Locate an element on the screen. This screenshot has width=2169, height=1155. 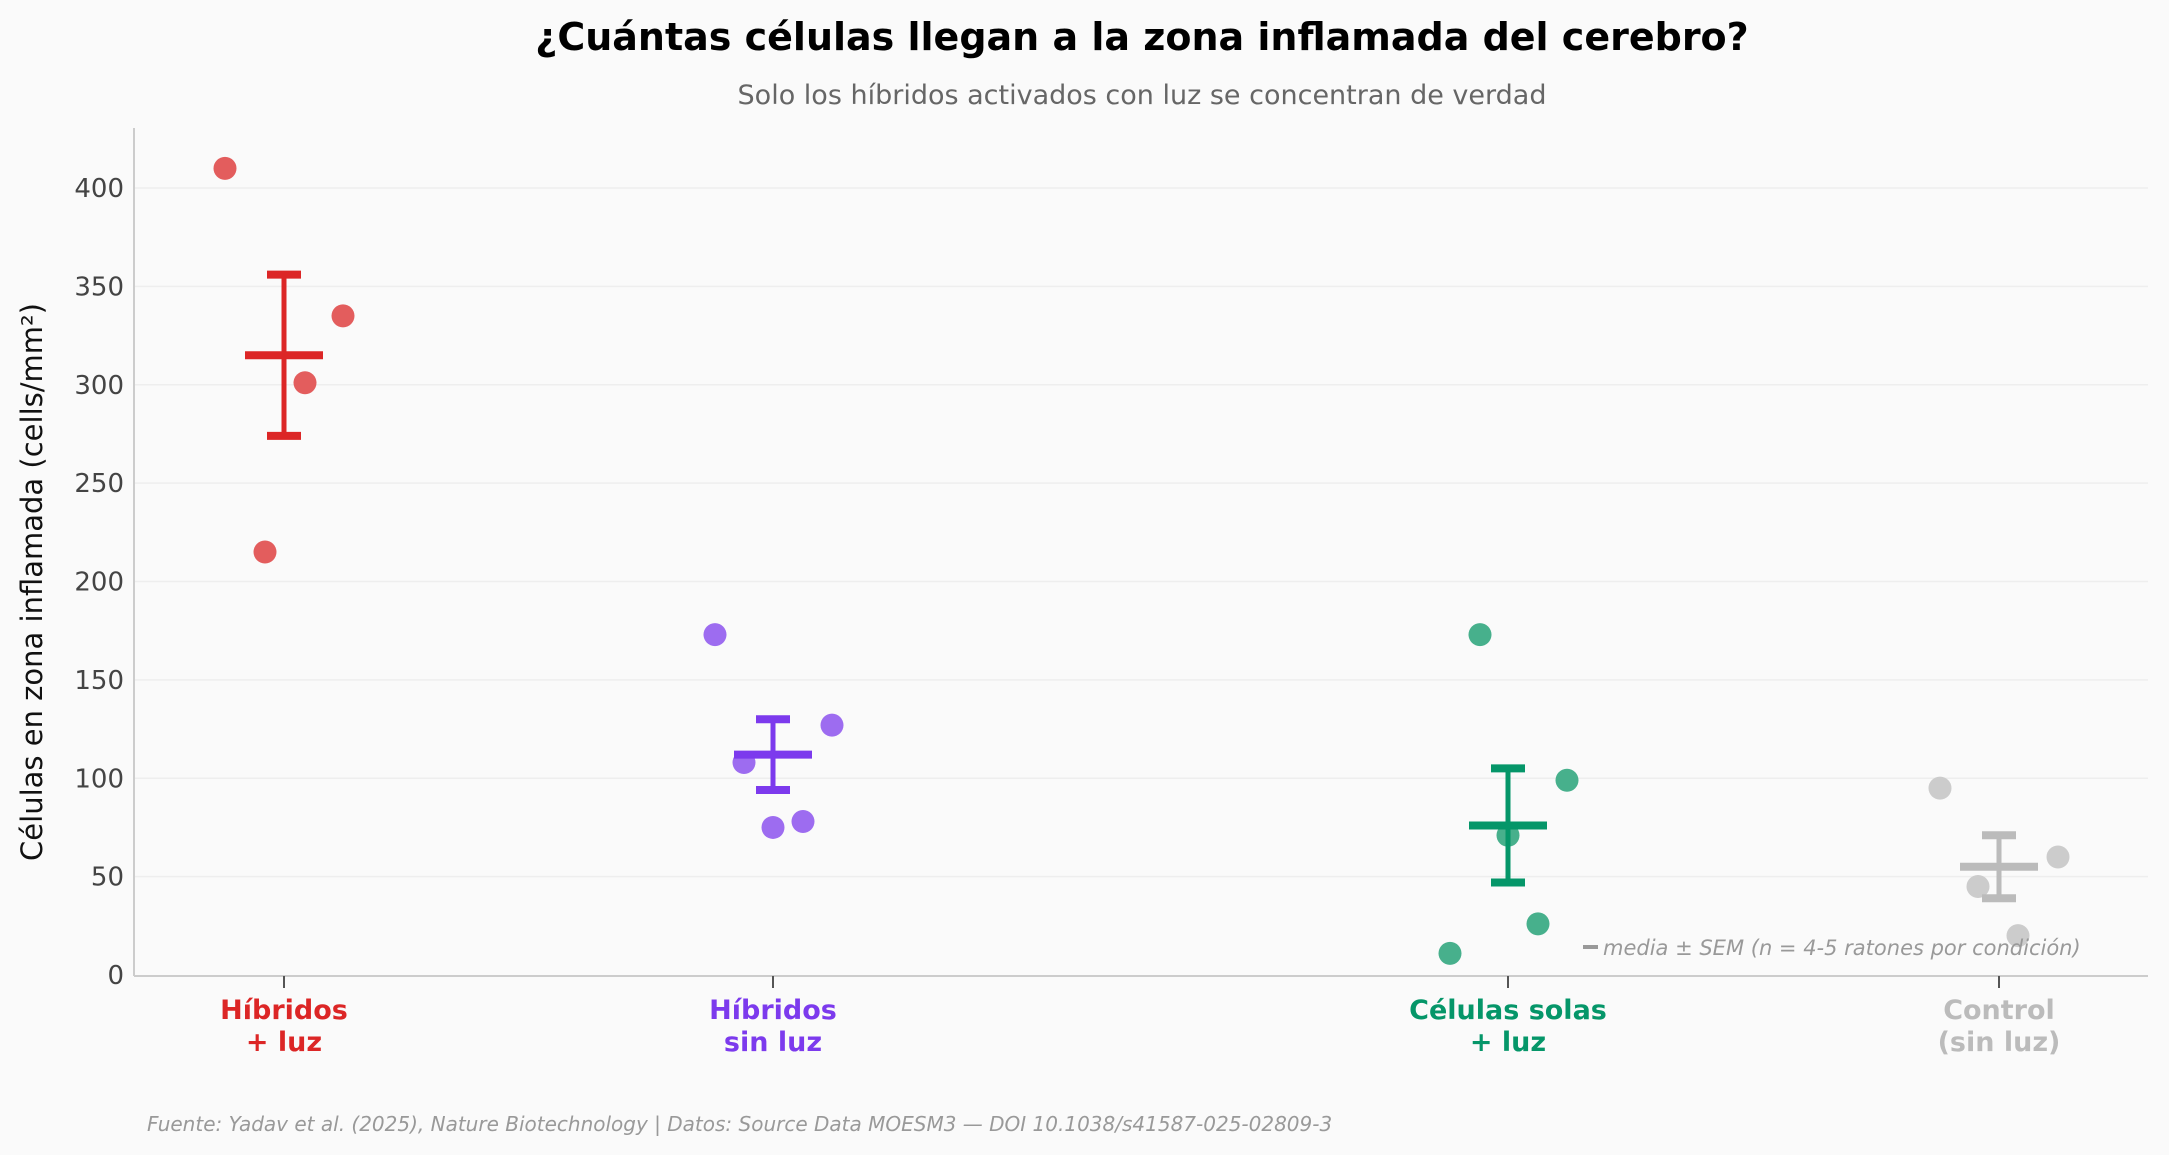
y-tick-label: 100 is located at coordinates (99, 779).